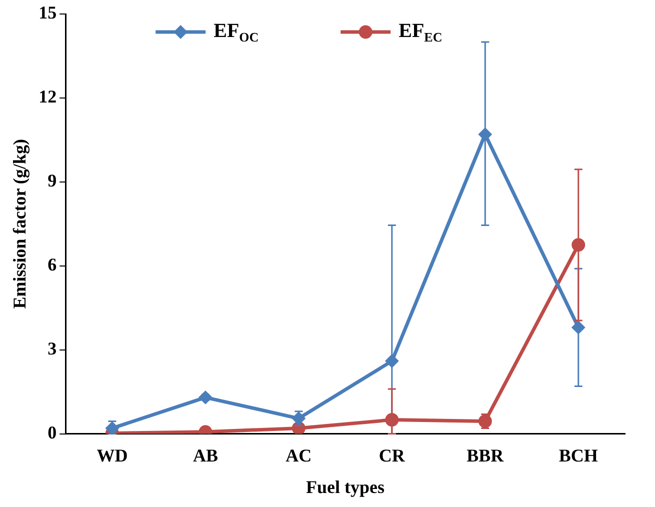 The image size is (655, 507). I want to click on y-axis-title: Emission factor (g/kg), so click(19, 224).